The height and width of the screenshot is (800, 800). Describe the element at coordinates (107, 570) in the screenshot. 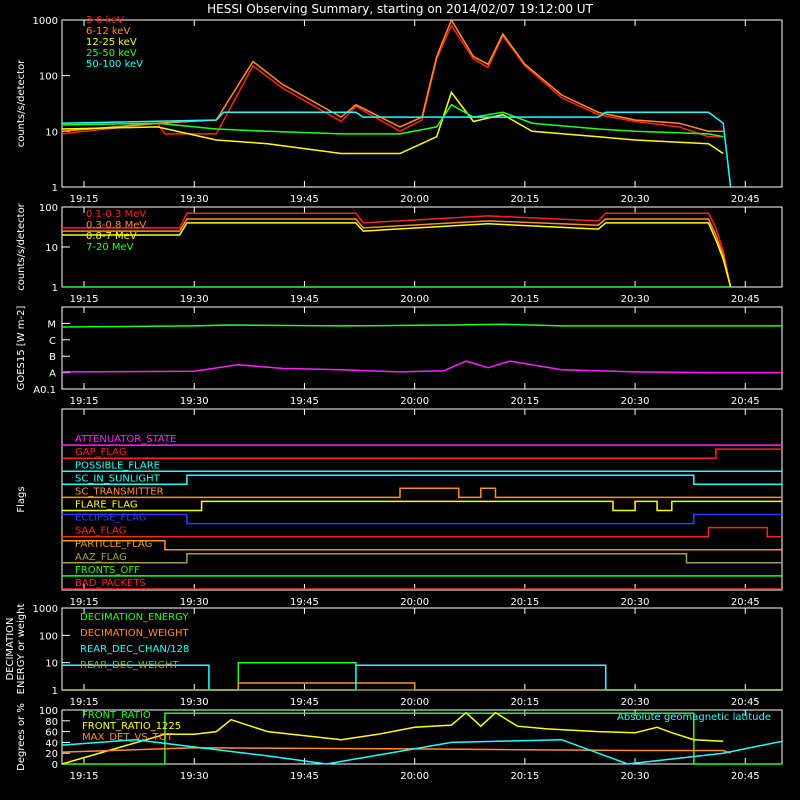

I see `flag-label: FRONTS_OFF` at that location.